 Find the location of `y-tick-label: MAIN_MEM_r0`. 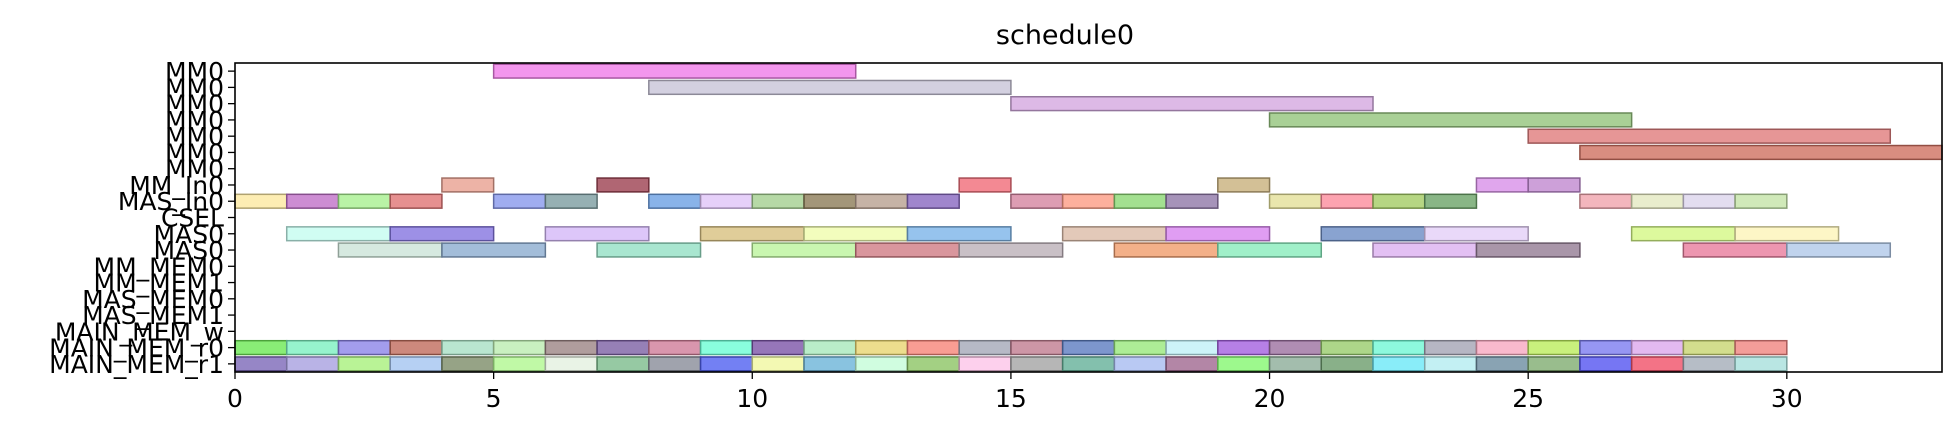

y-tick-label: MAIN_MEM_r0 is located at coordinates (136, 348).